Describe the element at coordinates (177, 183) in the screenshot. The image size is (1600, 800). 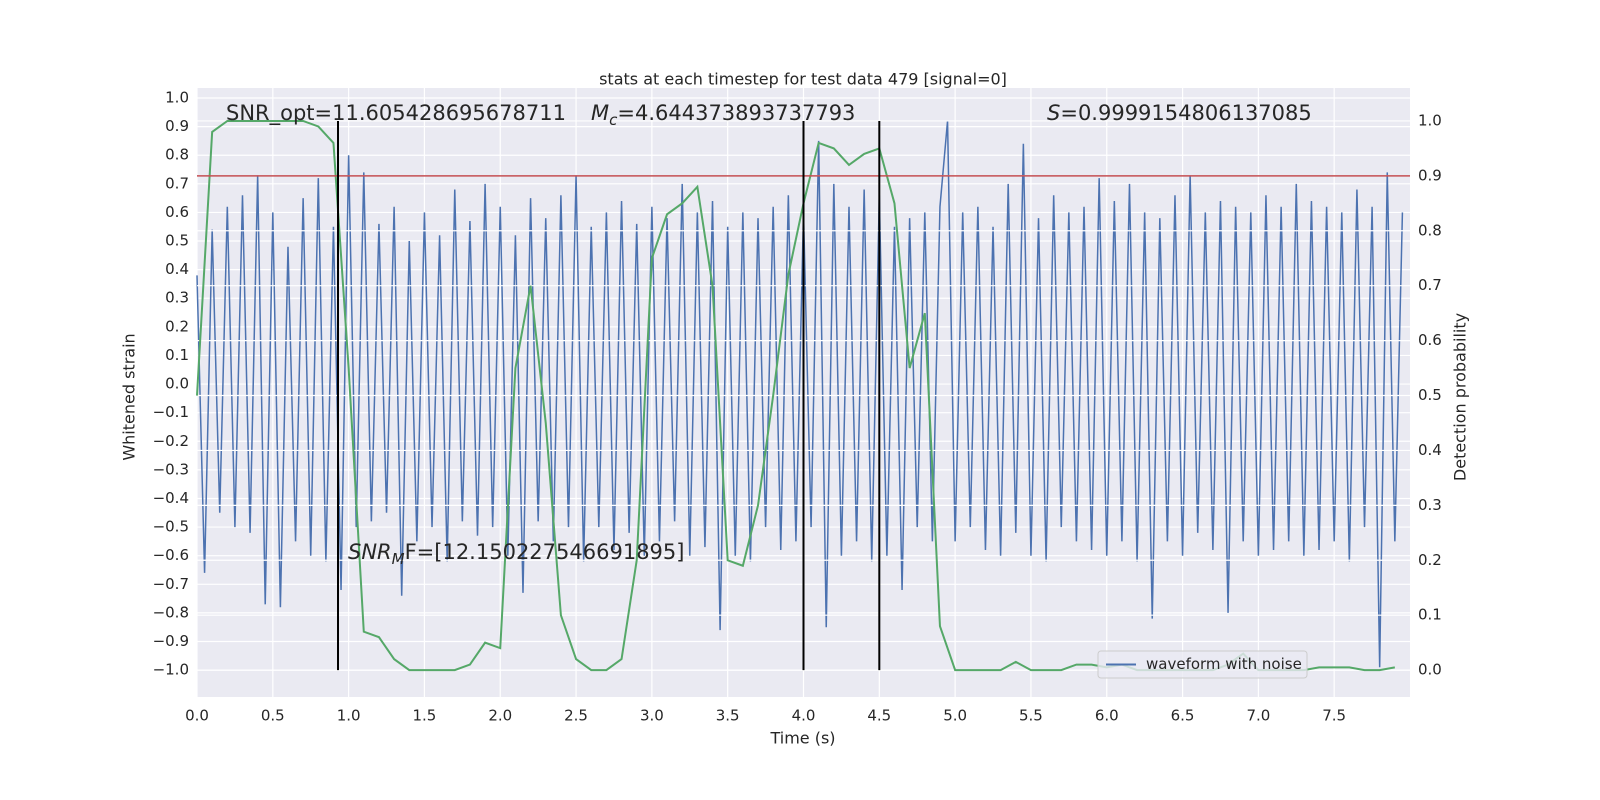
I see `y-tick-label: 0.7` at that location.